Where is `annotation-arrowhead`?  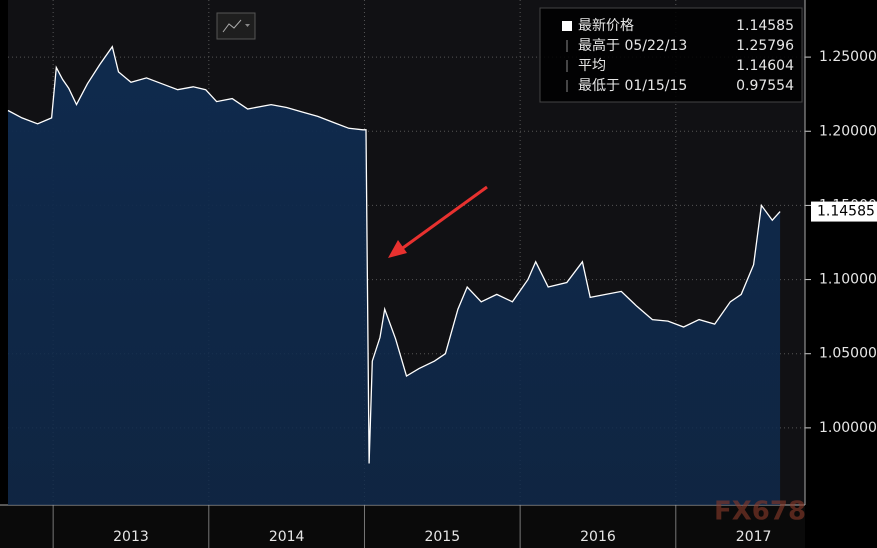 annotation-arrowhead is located at coordinates (397, 249).